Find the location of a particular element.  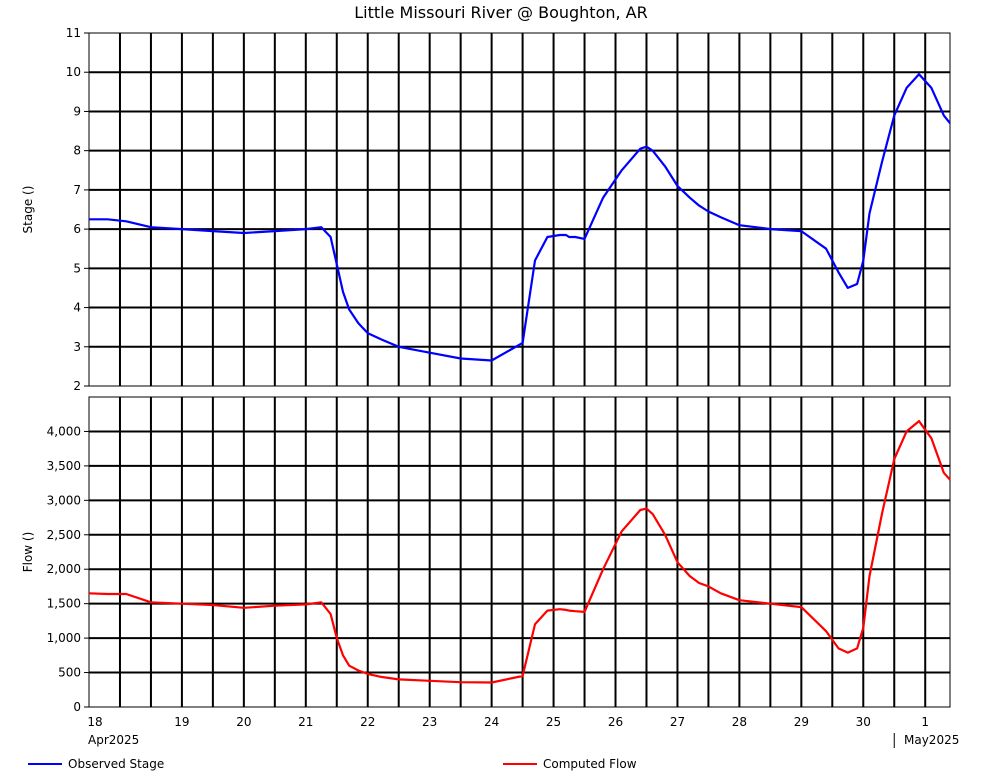

x-tick-label: 25 is located at coordinates (553, 722).